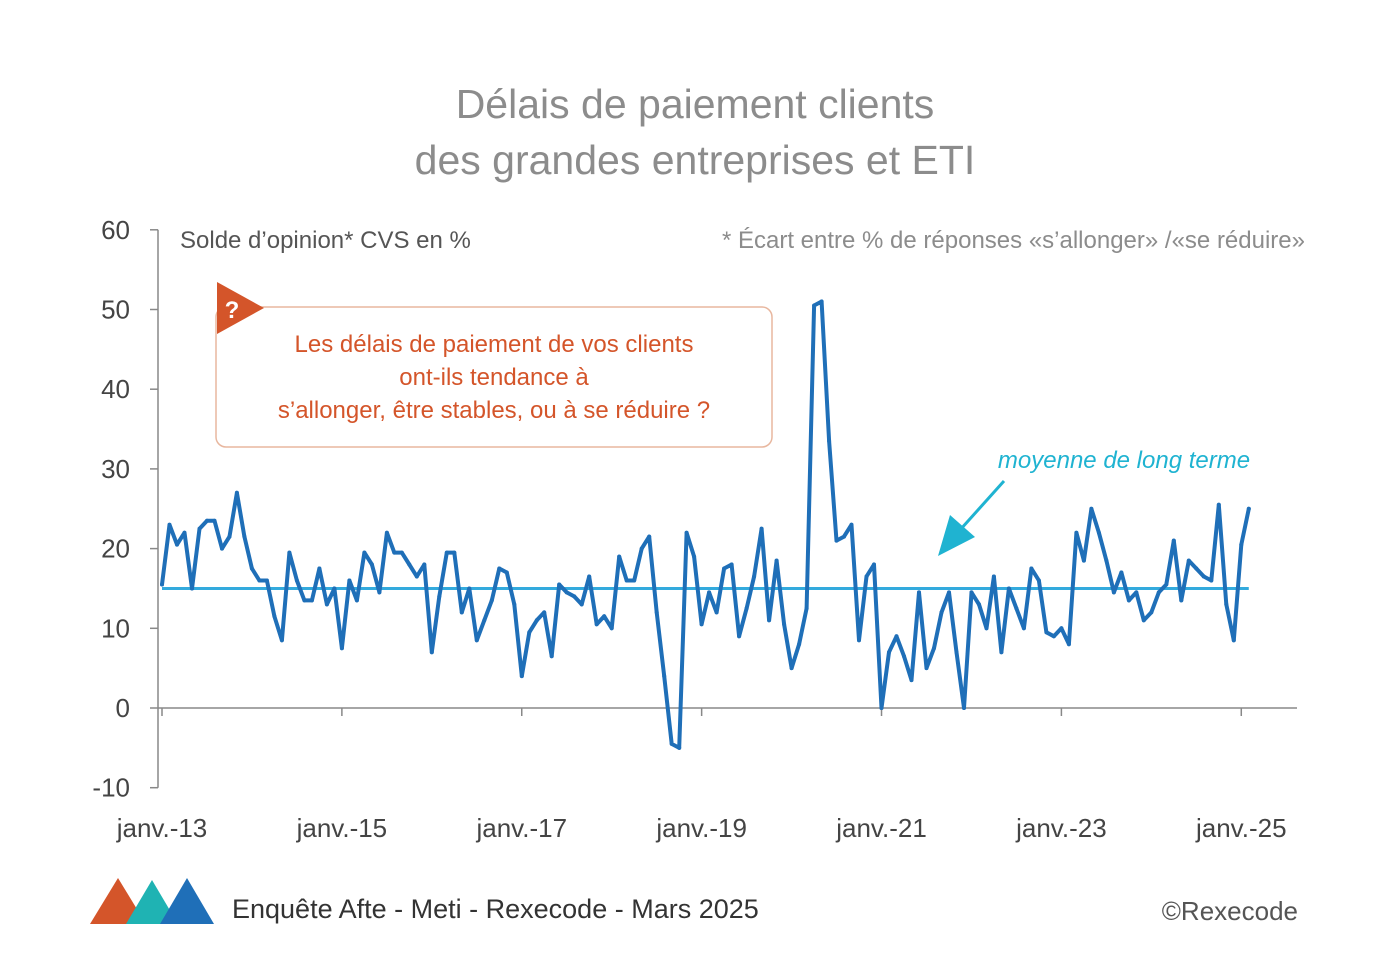 The width and height of the screenshot is (1390, 966). Describe the element at coordinates (115, 310) in the screenshot. I see `y-tick-label: 50` at that location.